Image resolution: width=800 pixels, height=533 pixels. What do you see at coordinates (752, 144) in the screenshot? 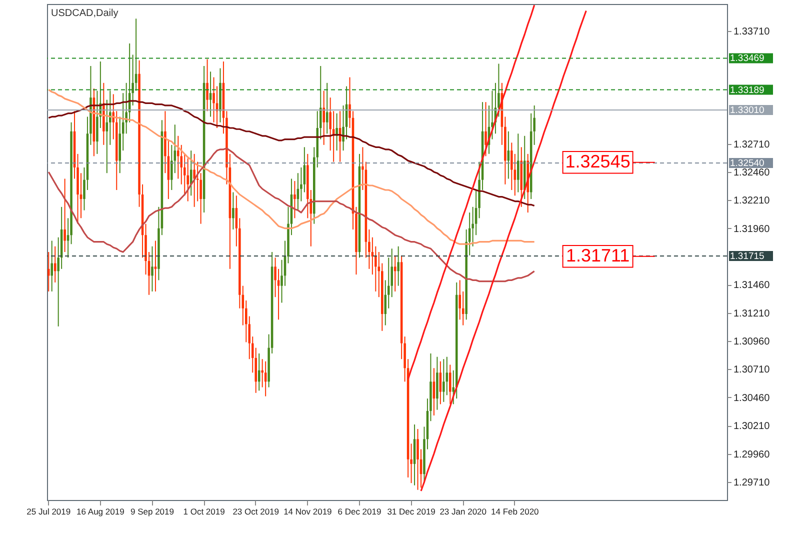
I see `y-tick-label: 1.32710` at bounding box center [752, 144].